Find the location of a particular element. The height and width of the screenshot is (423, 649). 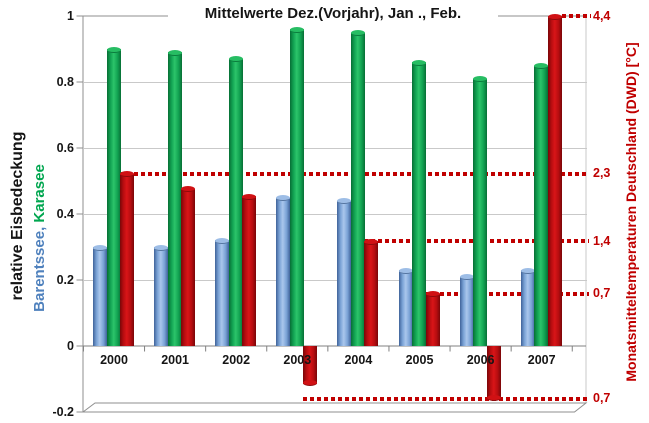

ref-label-1_4: 1,4 is located at coordinates (602, 240).